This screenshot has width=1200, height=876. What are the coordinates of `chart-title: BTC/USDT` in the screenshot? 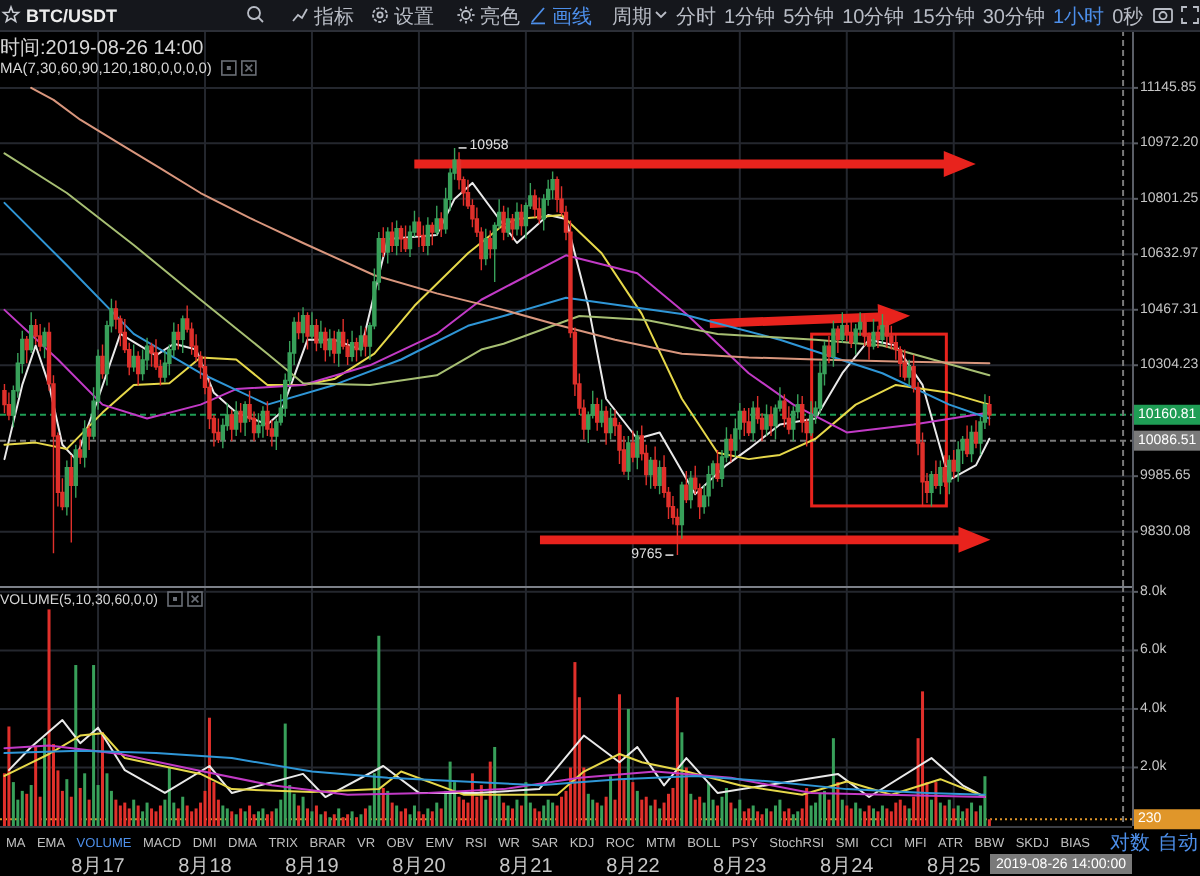 It's located at (72, 16).